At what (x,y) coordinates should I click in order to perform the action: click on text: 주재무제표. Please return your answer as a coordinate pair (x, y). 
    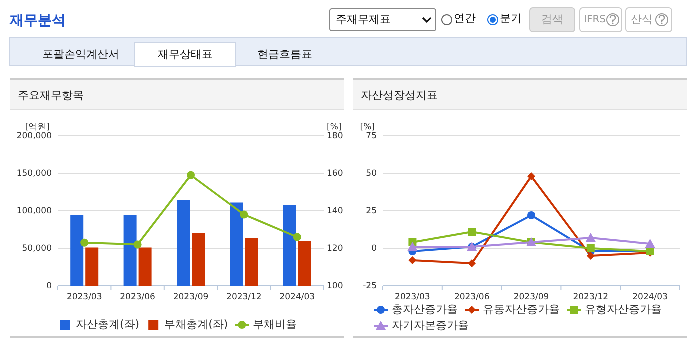
    Looking at the image, I should click on (363, 19).